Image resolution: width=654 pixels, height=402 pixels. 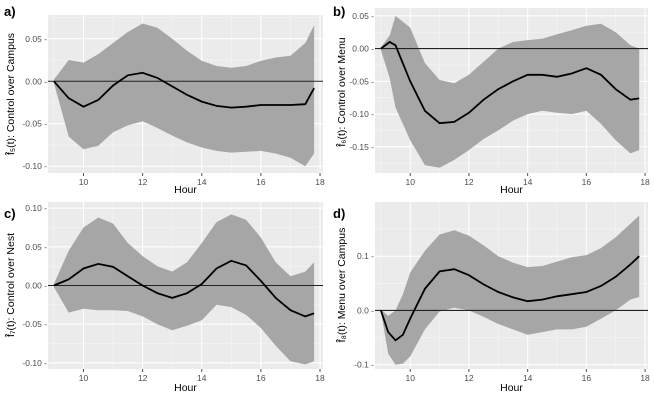 What do you see at coordinates (36, 286) in the screenshot?
I see `y-tick-label-c: 0.00 -` at bounding box center [36, 286].